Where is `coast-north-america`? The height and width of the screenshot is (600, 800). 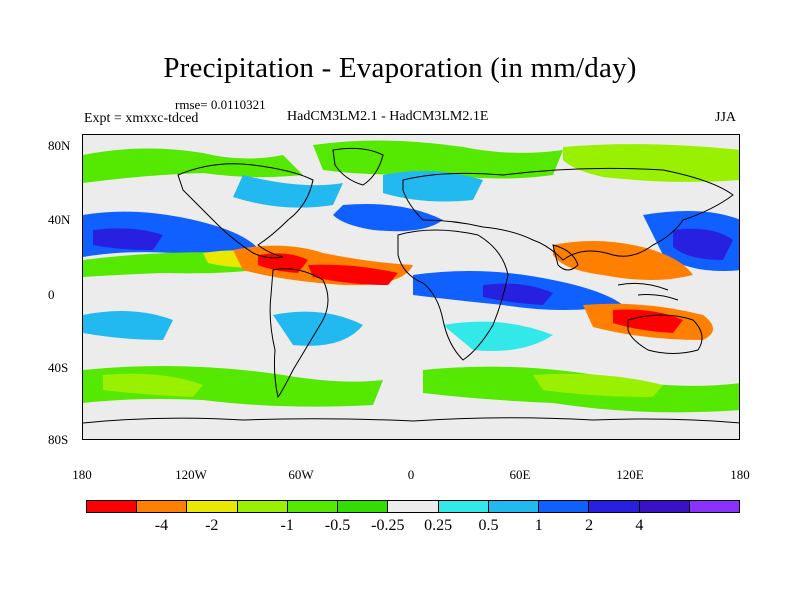 coast-north-america is located at coordinates (245, 211).